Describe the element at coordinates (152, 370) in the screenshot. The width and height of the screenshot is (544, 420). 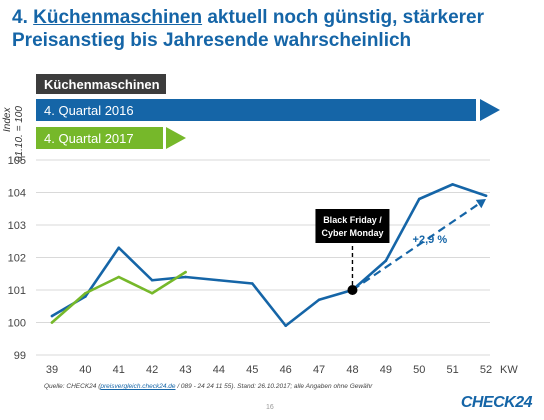
I see `x-tick-label: 42` at that location.